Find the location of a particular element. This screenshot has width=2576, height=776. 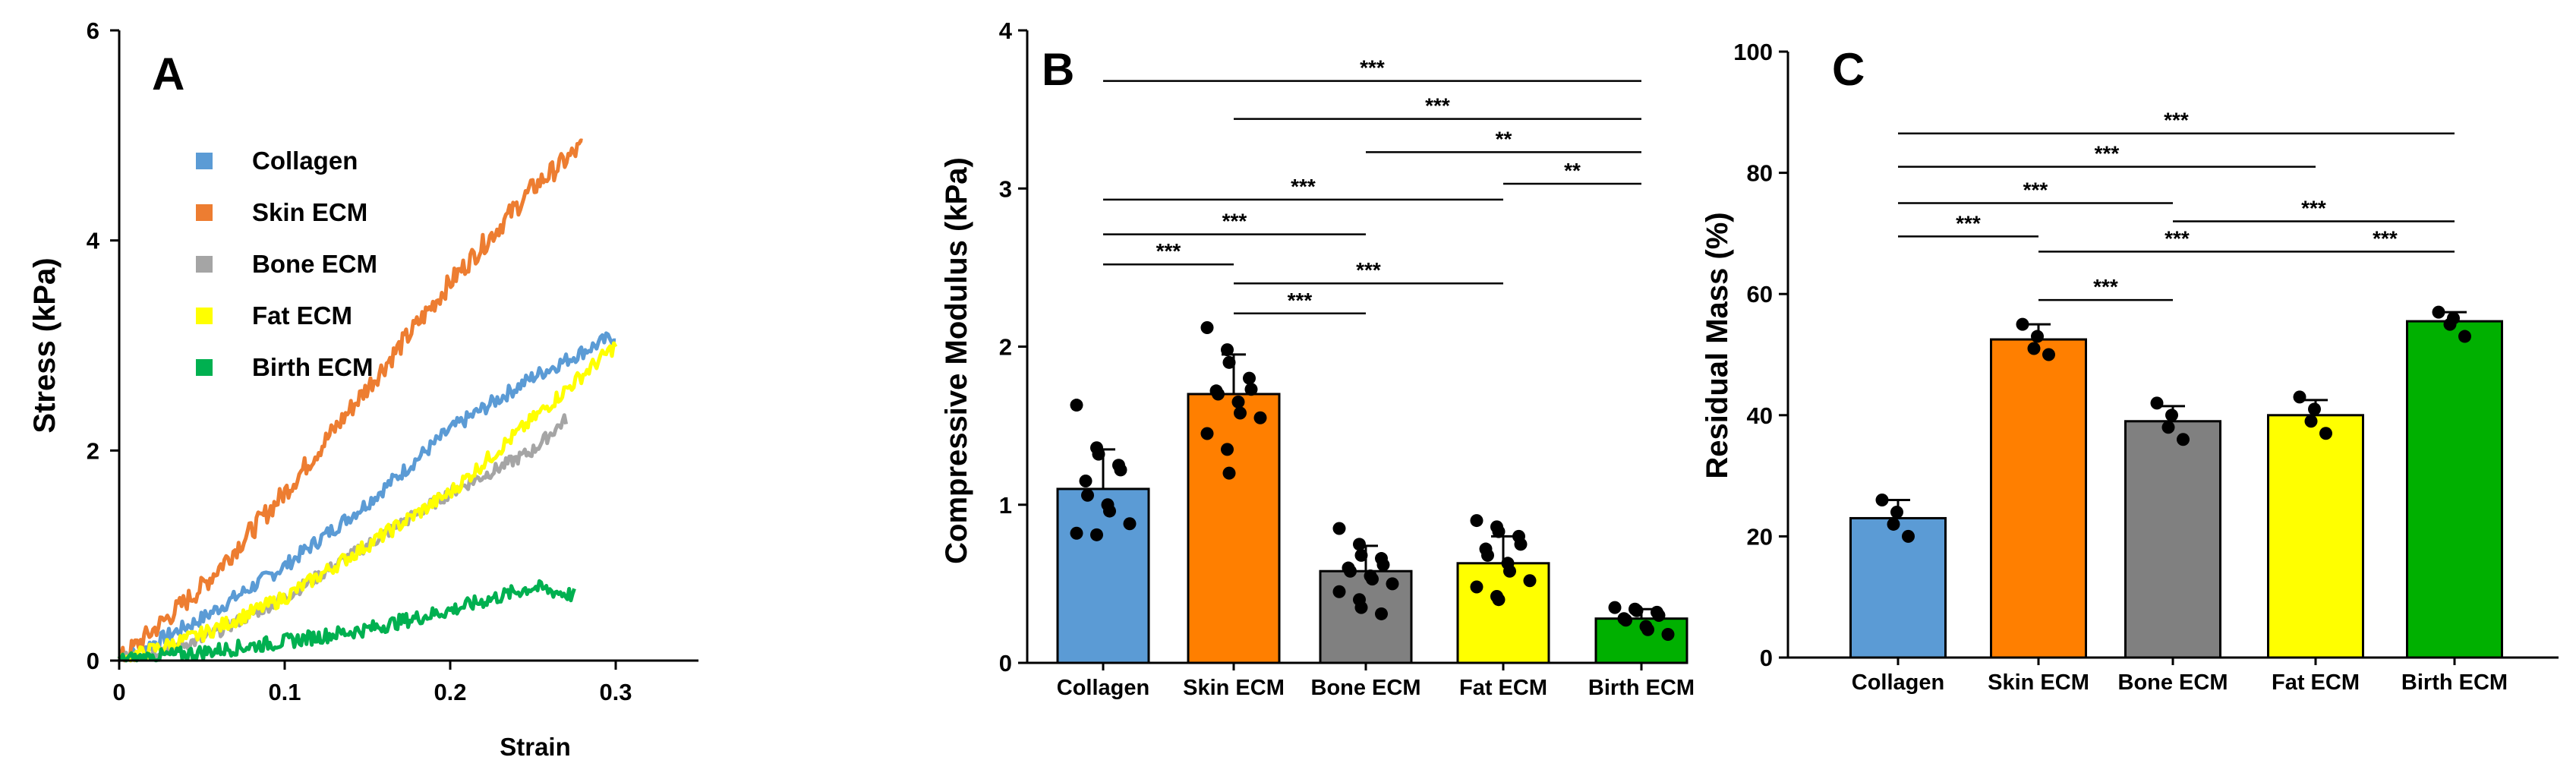

panel-a-y-label: Stress (kPa) is located at coordinates (44, 345).